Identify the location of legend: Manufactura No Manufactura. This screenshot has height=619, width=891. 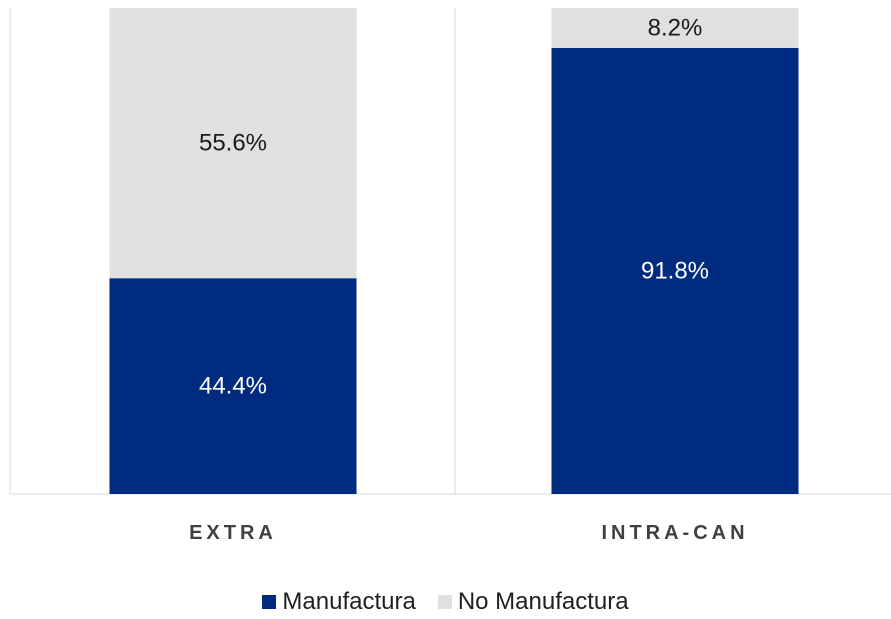
(445, 602).